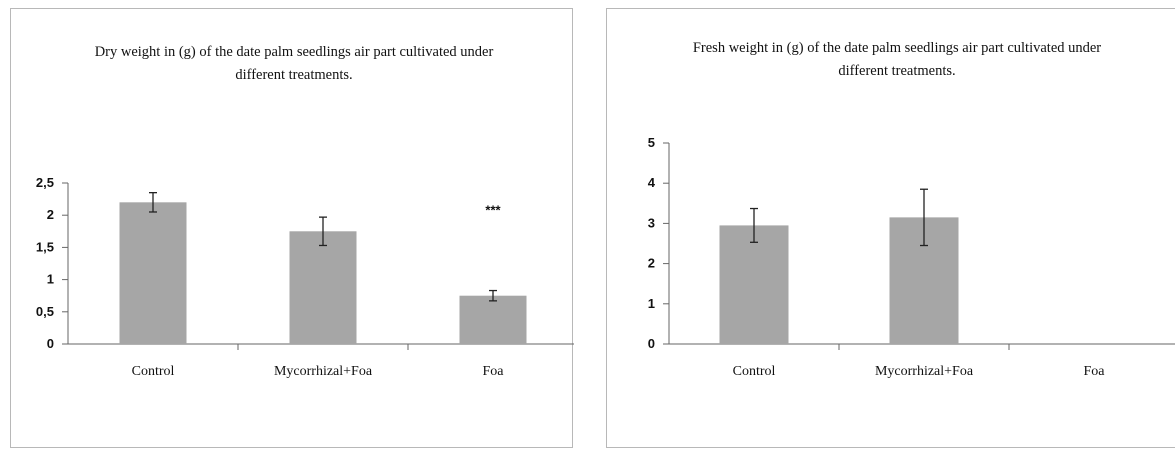 The height and width of the screenshot is (450, 1175). I want to click on bar-mycorrhizal-foa, so click(323, 287).